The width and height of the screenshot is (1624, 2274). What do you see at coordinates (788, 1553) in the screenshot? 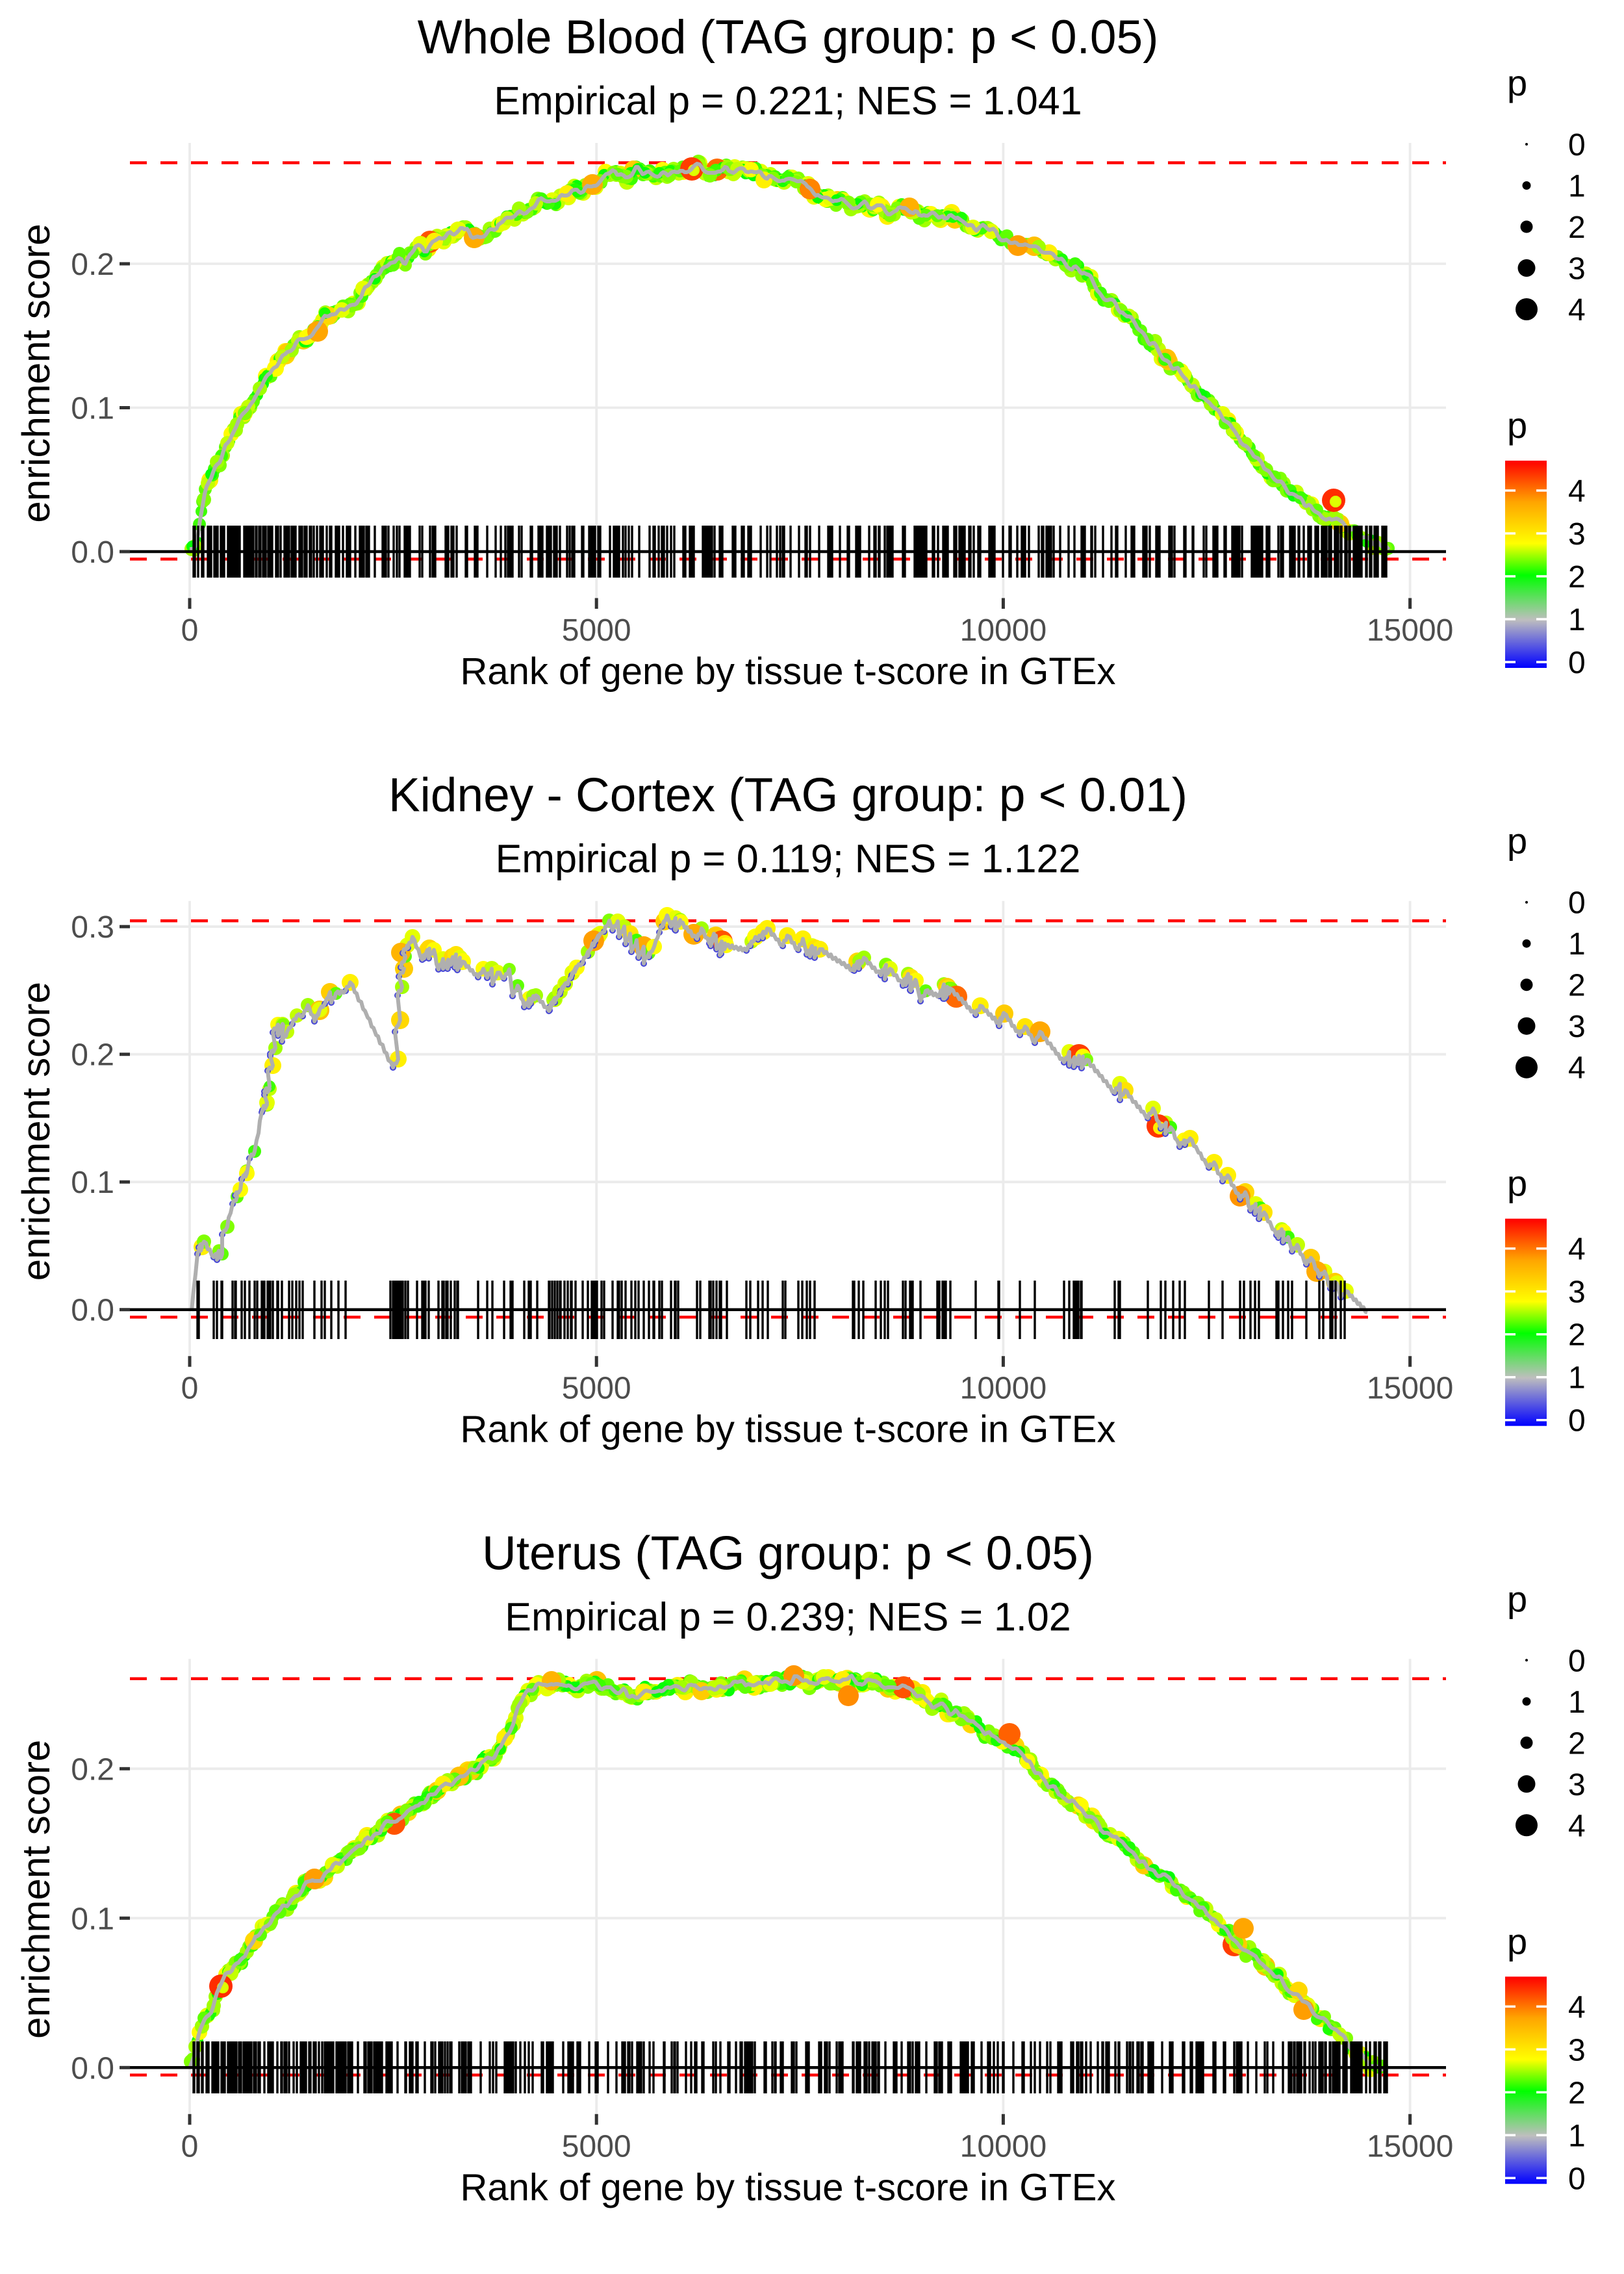
I see `svg-text: Uterus (TAG group: p < 0.05)` at bounding box center [788, 1553].